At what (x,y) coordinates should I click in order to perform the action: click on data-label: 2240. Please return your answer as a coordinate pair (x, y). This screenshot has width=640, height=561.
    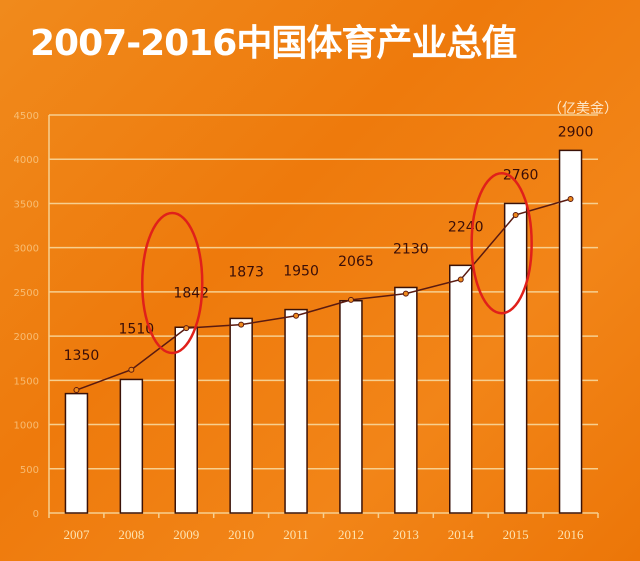
    Looking at the image, I should click on (466, 227).